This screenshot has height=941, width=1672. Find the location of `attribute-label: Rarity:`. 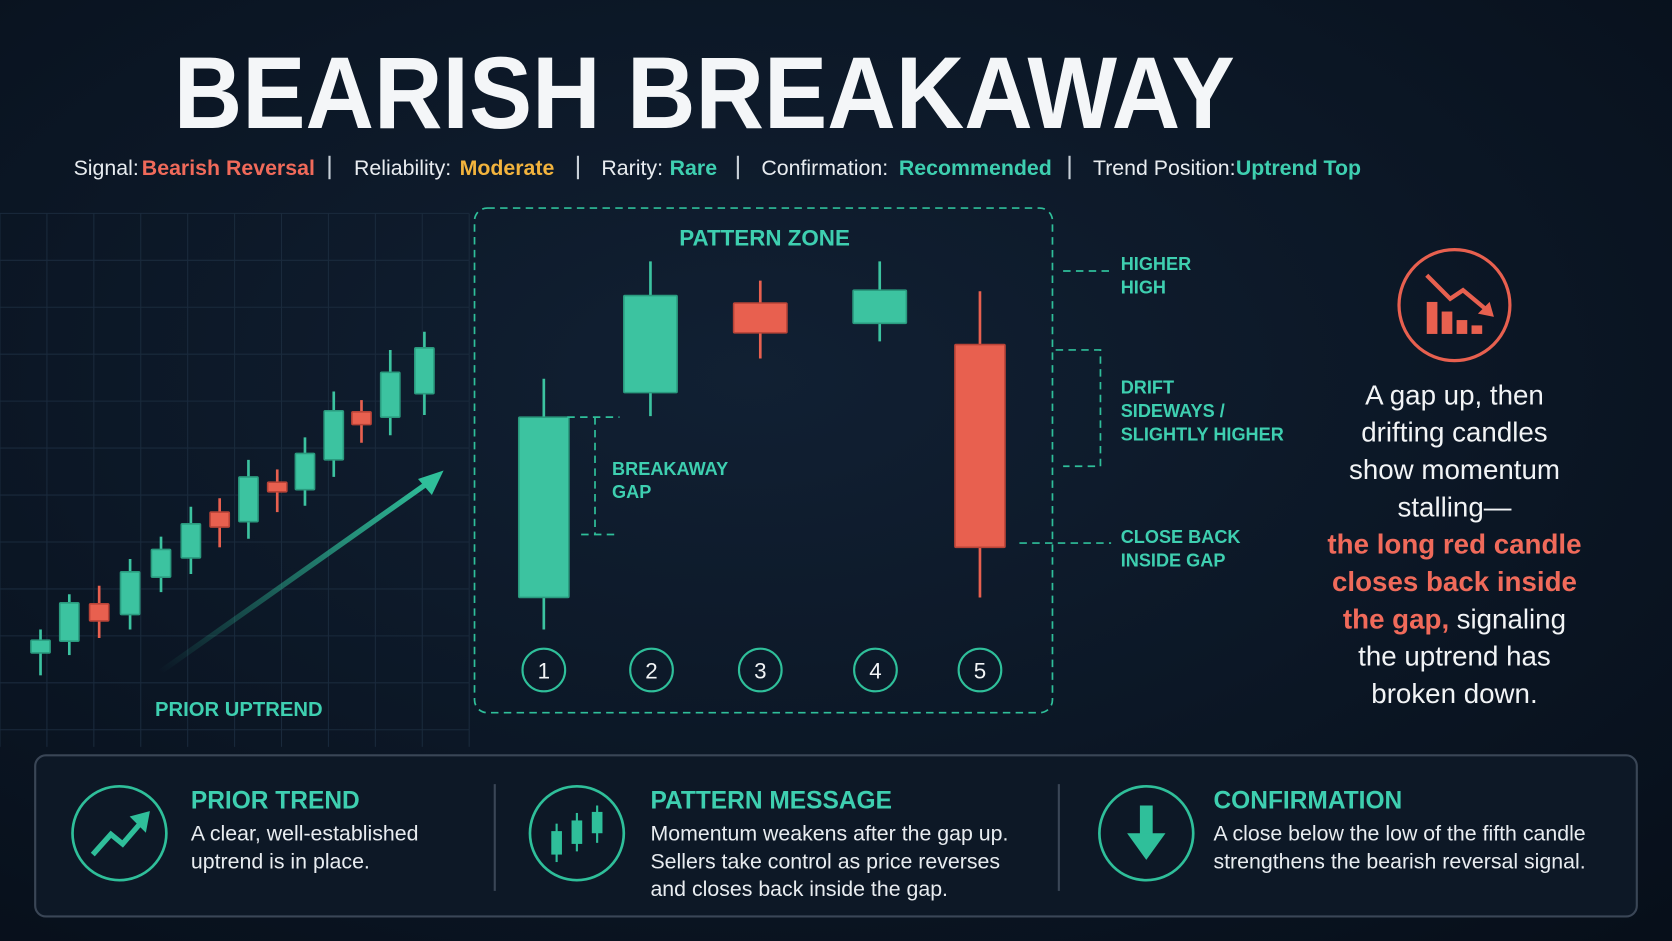

attribute-label: Rarity: is located at coordinates (632, 168).